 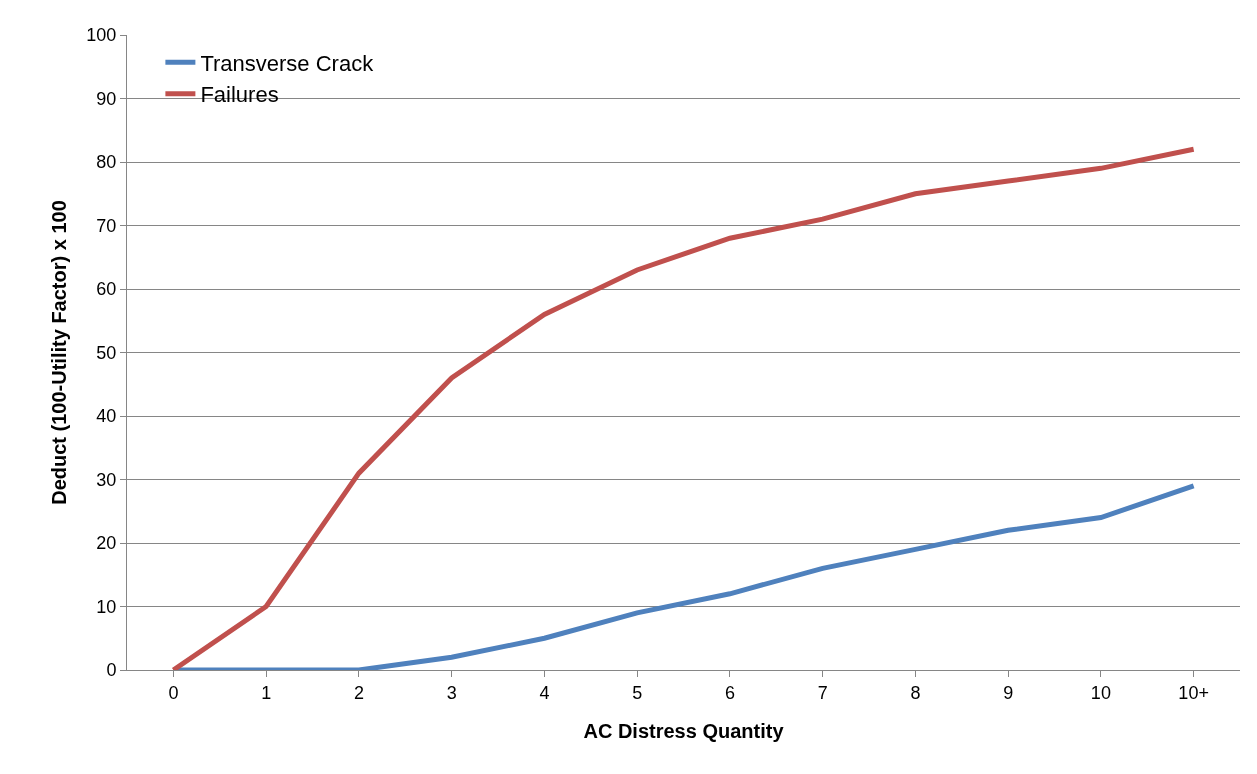 I want to click on legend-label: Transverse Crack, so click(x=287, y=63).